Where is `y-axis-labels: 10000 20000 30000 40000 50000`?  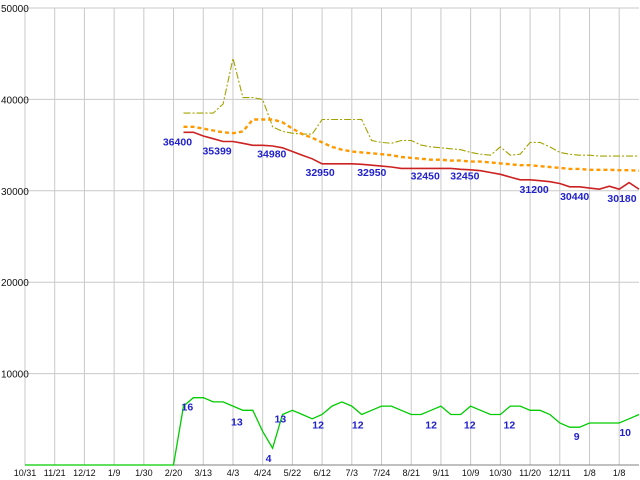 y-axis-labels: 10000 20000 30000 40000 50000 is located at coordinates (15, 192).